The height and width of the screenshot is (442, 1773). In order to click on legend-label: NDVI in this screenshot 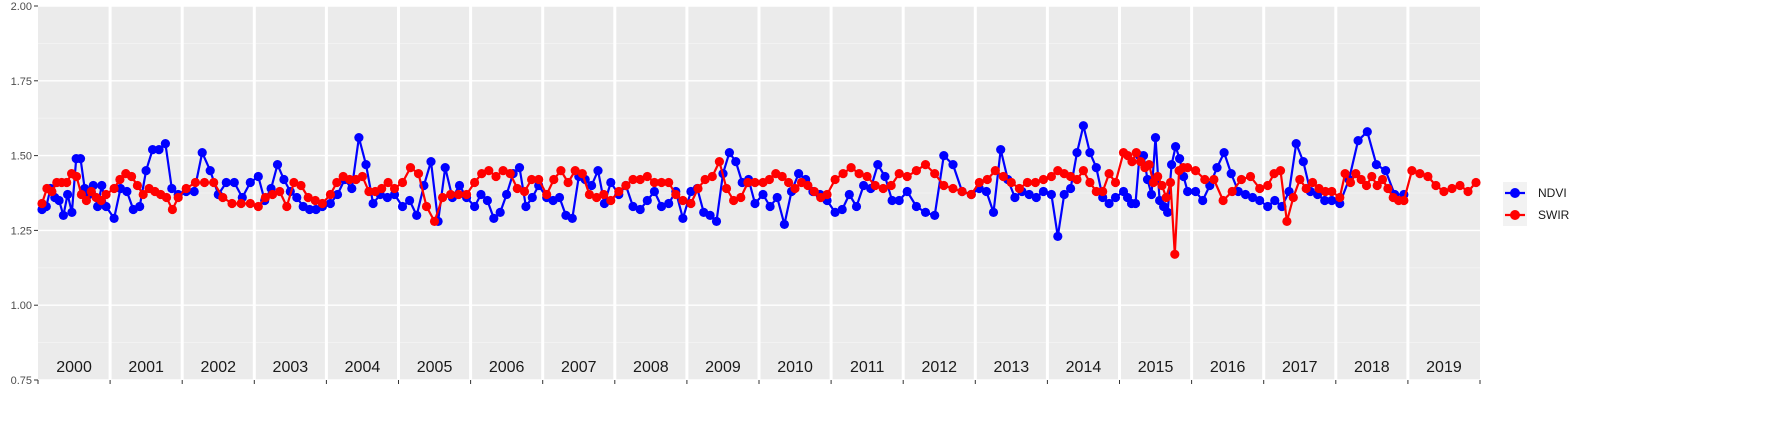, I will do `click(1552, 193)`.